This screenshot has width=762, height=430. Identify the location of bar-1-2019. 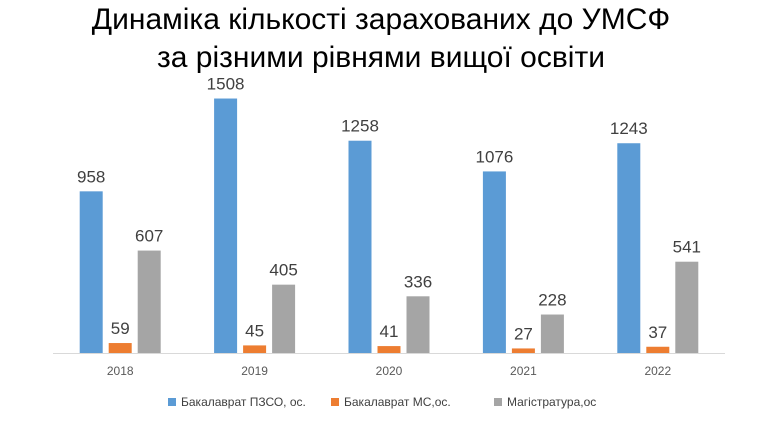
(226, 226).